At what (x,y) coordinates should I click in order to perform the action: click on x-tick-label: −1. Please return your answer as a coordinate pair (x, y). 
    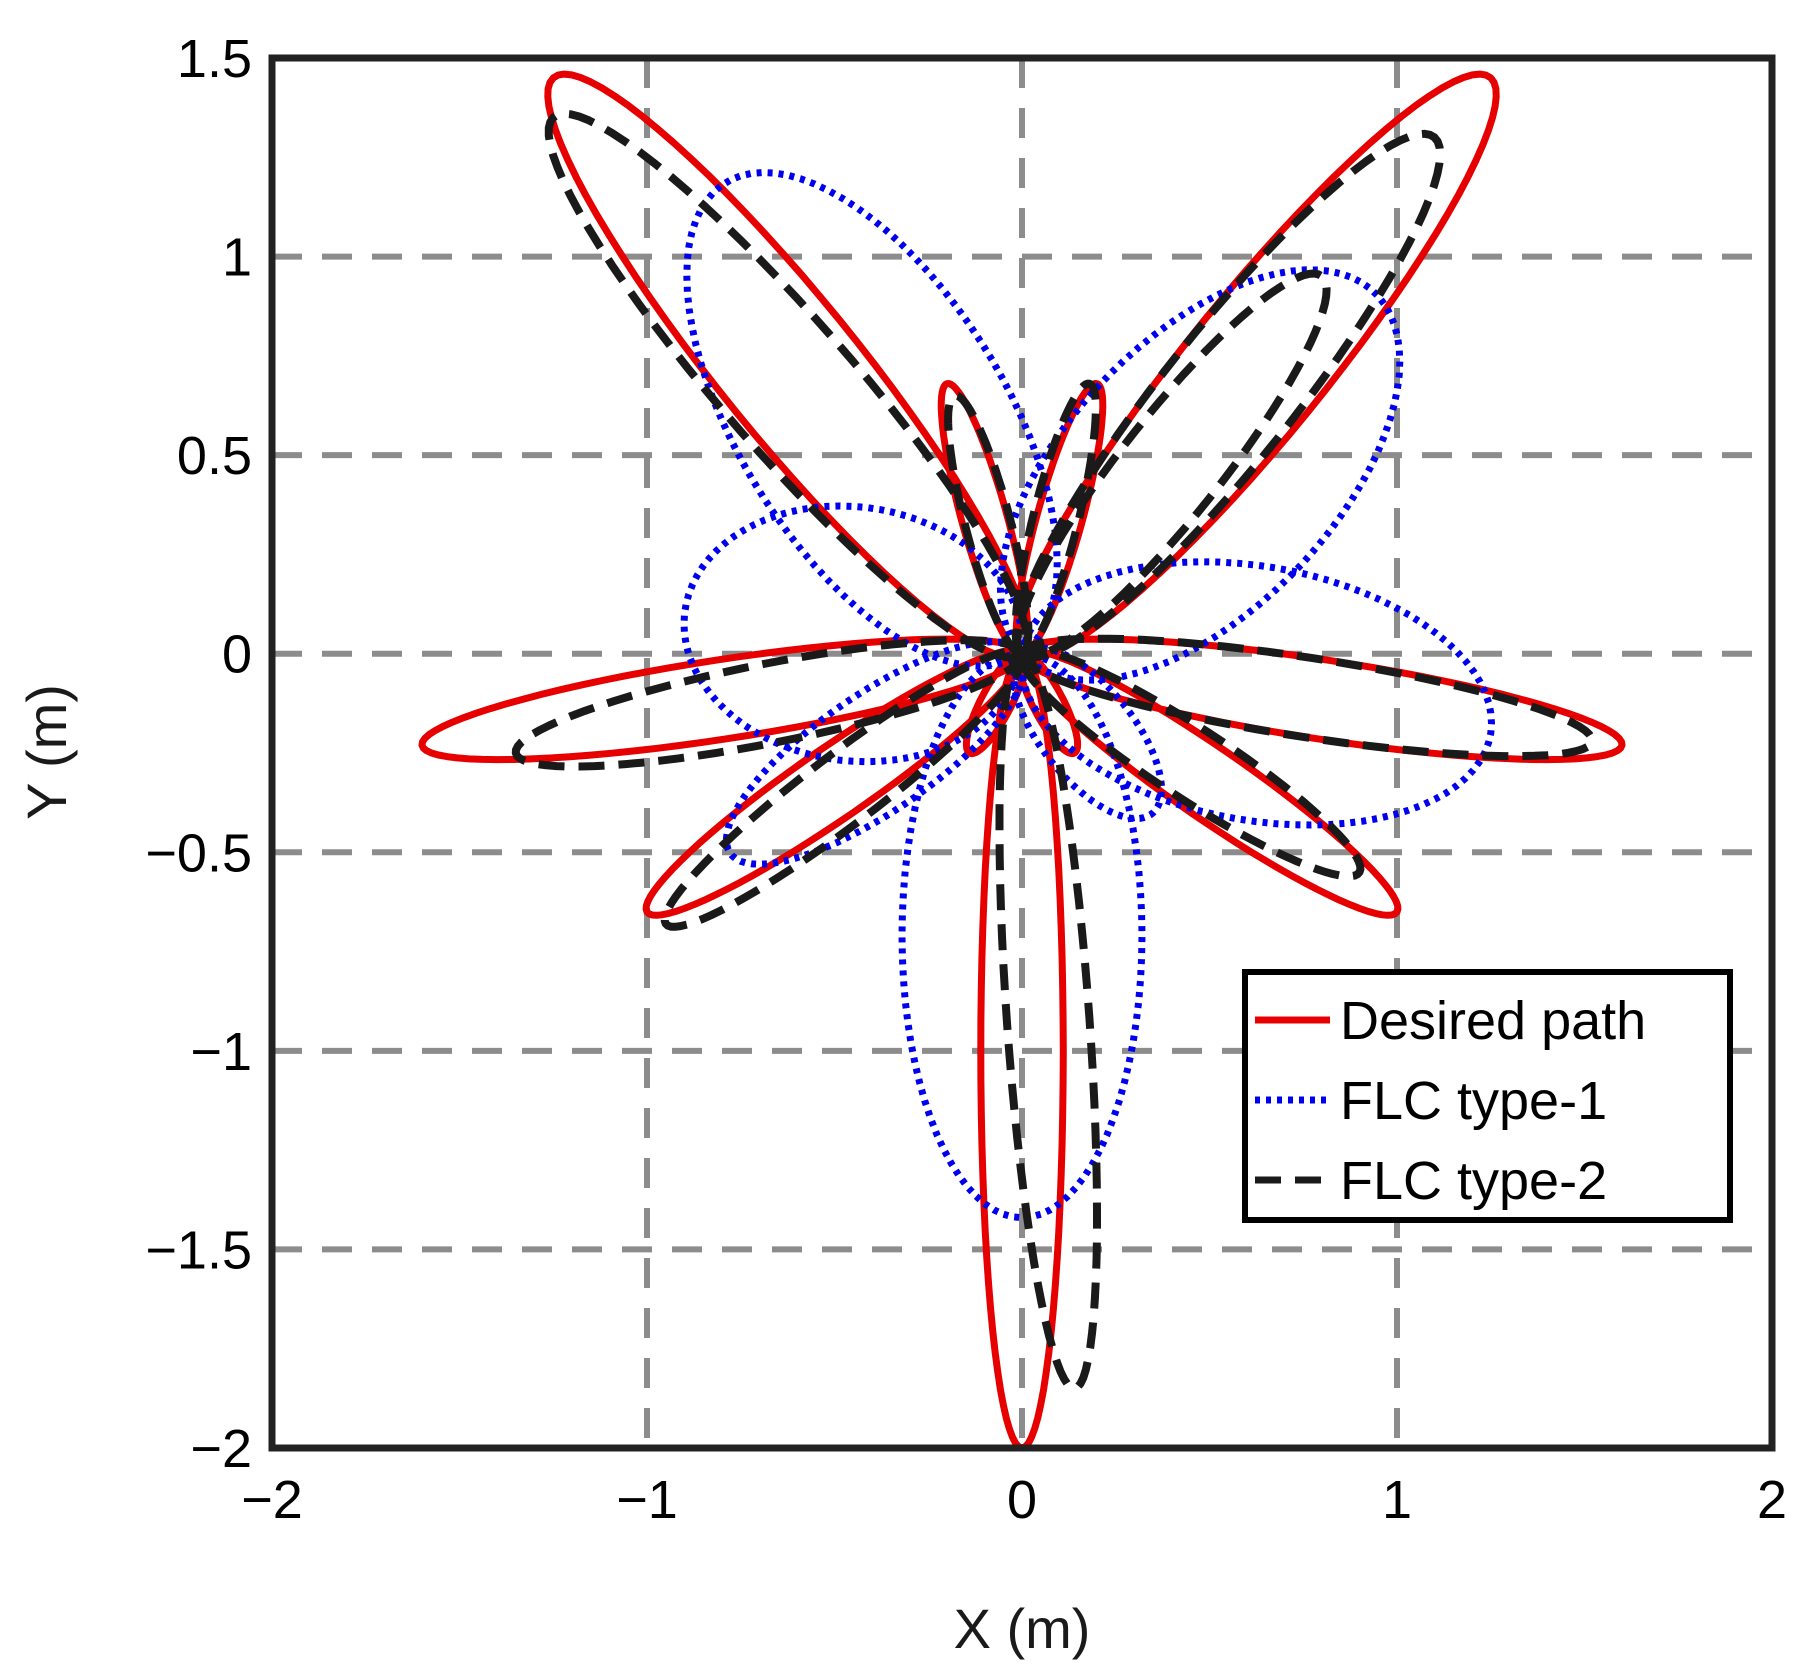
    Looking at the image, I should click on (647, 1500).